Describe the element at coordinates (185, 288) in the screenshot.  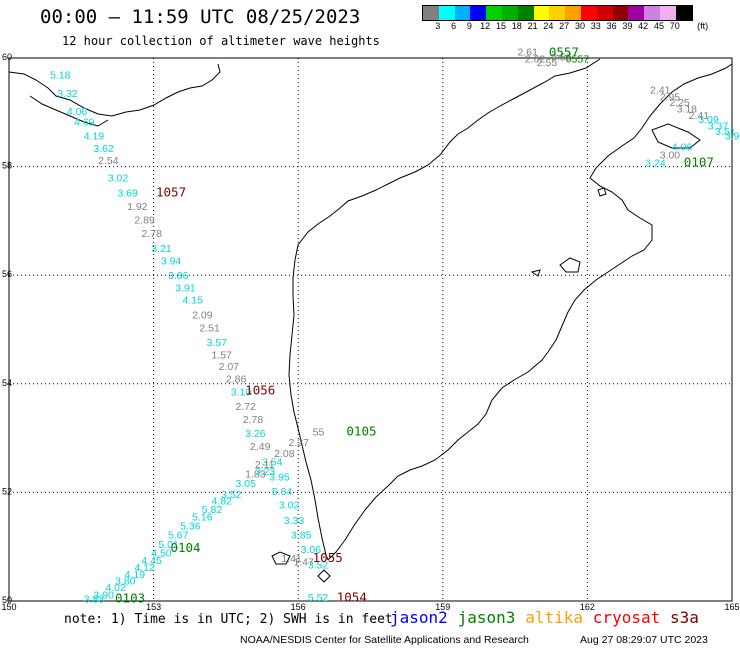
I see `wave-height-value: 3.91` at that location.